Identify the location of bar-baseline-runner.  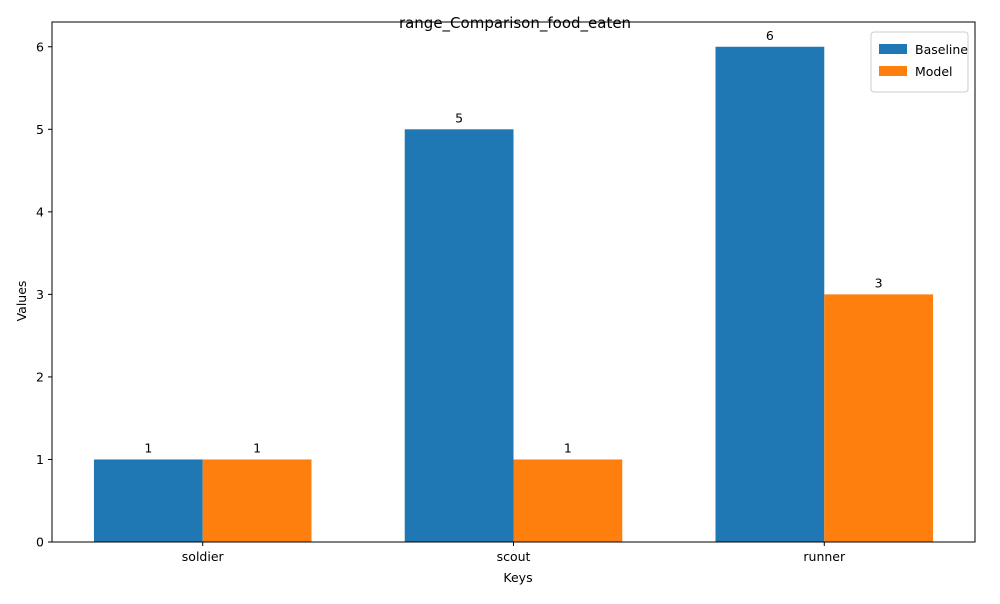
(770, 294).